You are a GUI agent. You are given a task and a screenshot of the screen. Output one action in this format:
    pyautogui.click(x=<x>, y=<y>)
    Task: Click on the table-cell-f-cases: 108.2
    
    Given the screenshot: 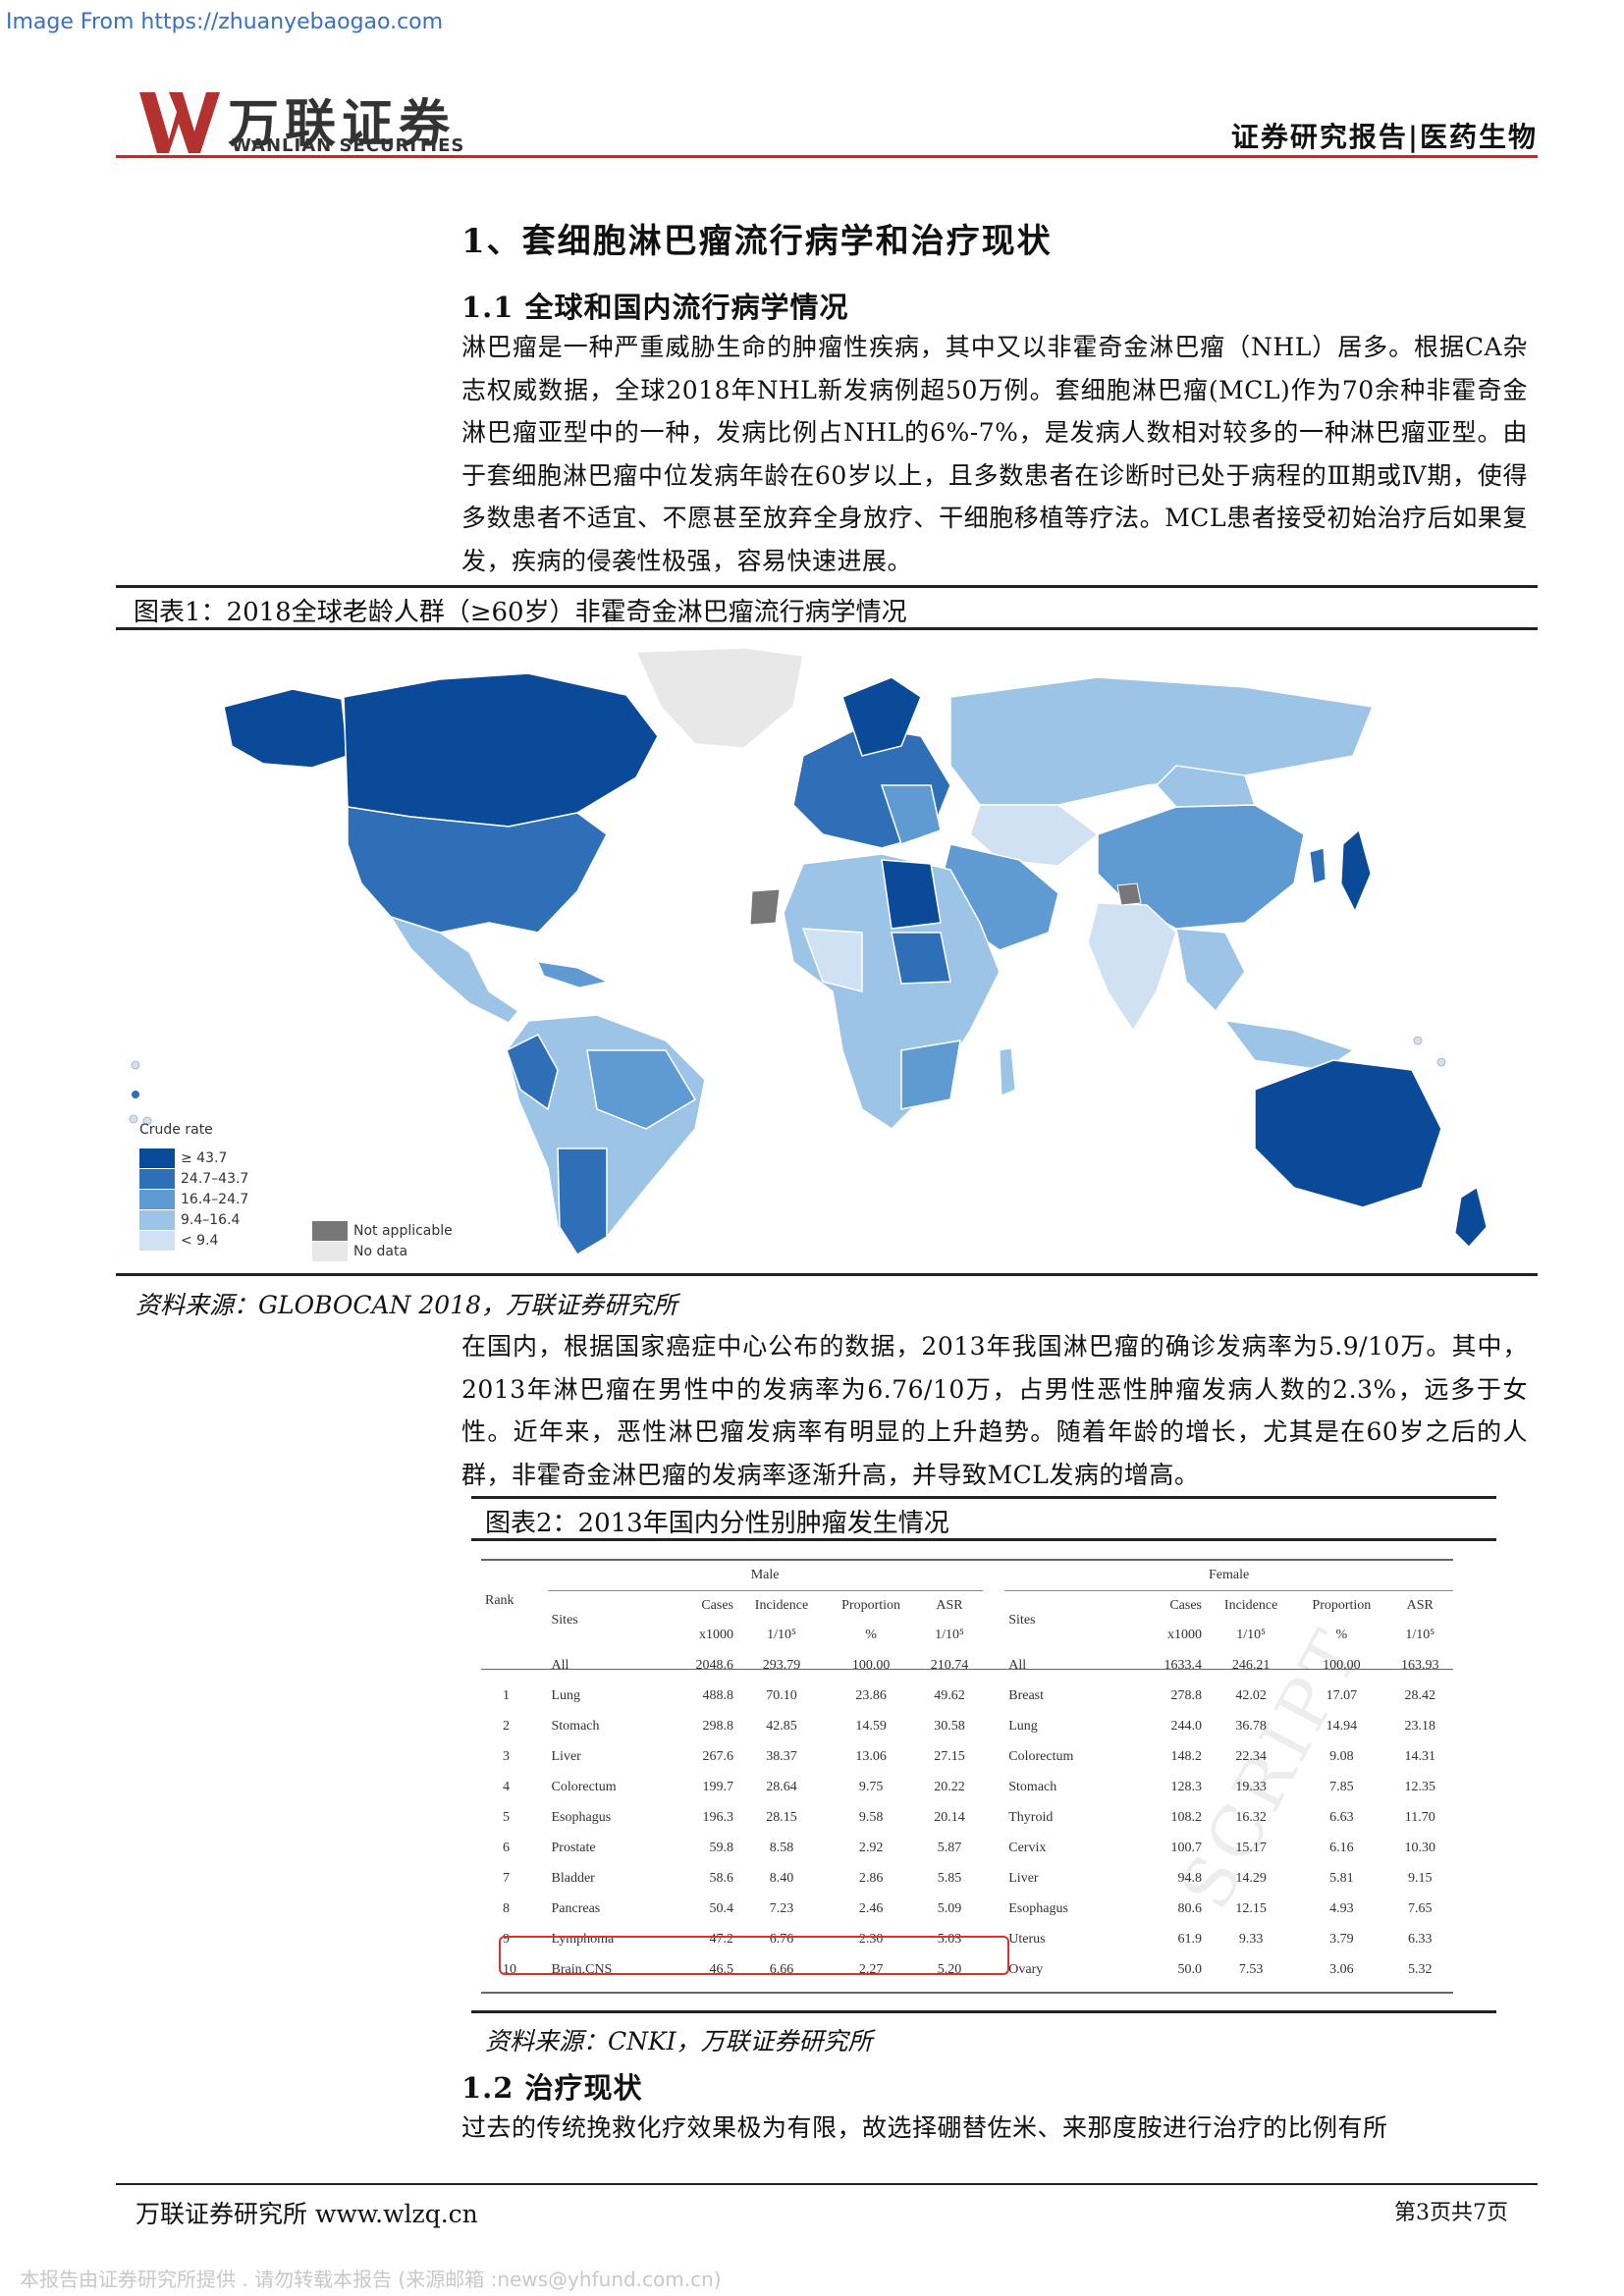 What is the action you would take?
    pyautogui.click(x=1186, y=1817)
    